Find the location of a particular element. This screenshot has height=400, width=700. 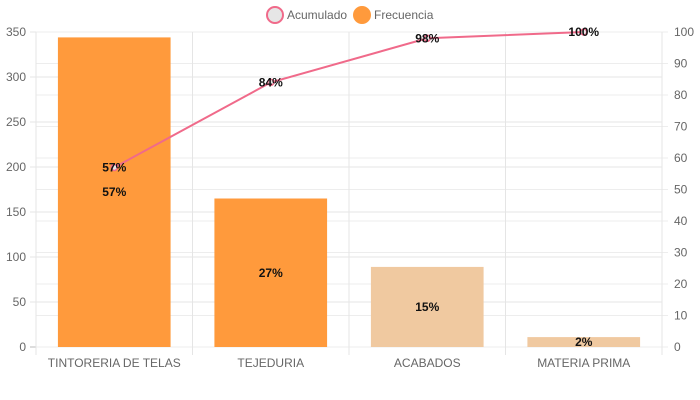

x-tick-label: ACABADOS is located at coordinates (427, 363).